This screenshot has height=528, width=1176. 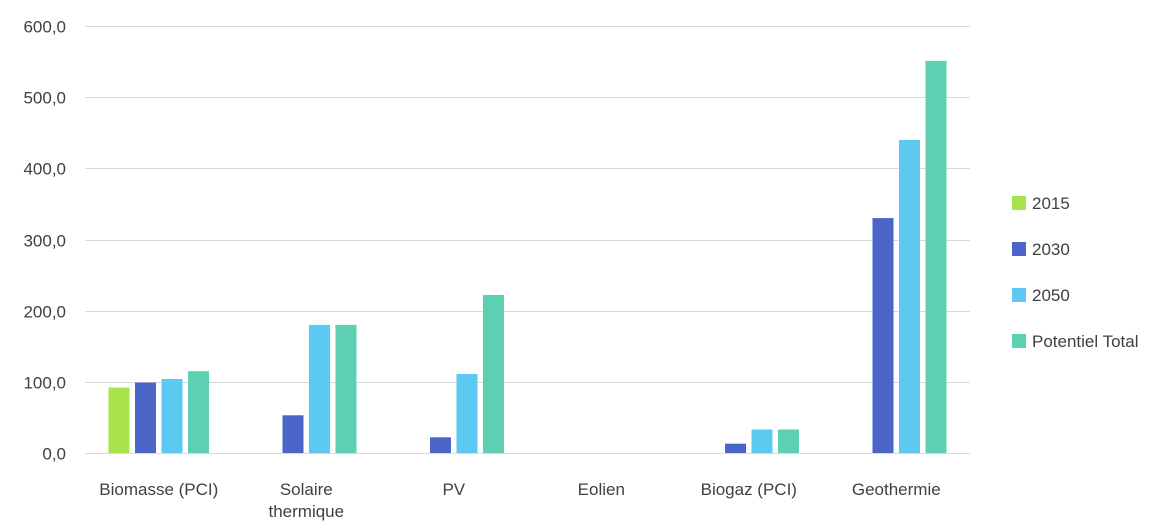 I want to click on legend: 2015 2030 2050 Potentiel Total, so click(x=1075, y=272).